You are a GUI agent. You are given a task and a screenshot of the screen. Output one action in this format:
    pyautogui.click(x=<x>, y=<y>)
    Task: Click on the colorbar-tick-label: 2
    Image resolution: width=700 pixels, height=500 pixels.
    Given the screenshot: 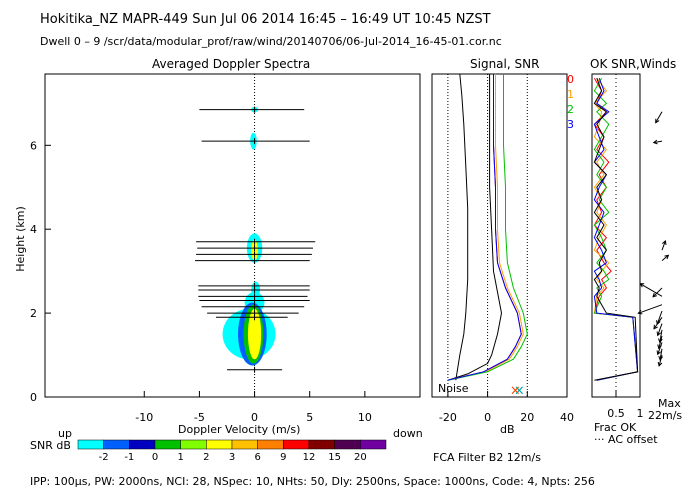 What is the action you would take?
    pyautogui.click(x=206, y=457)
    